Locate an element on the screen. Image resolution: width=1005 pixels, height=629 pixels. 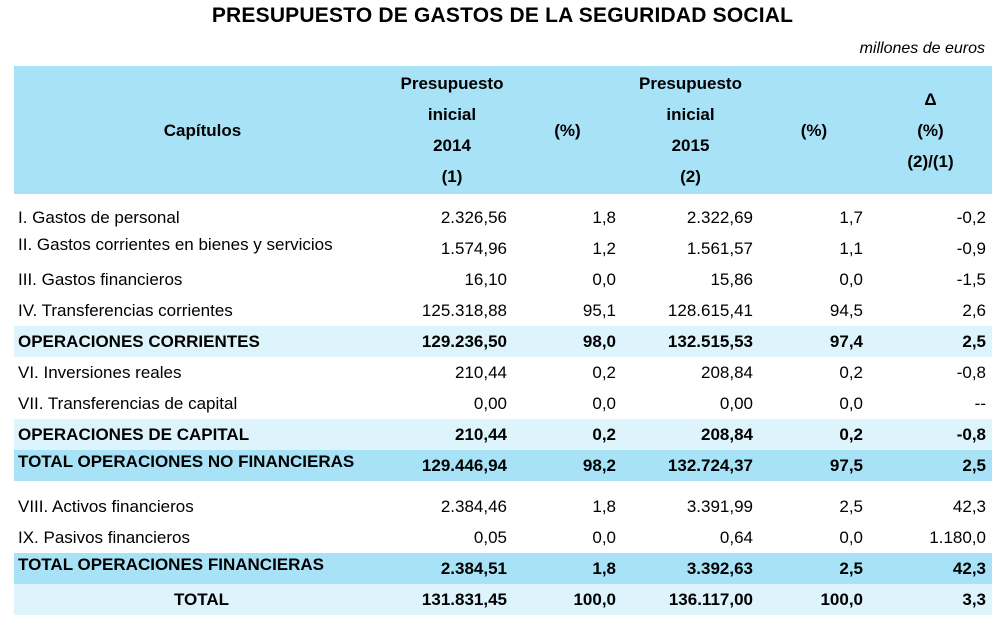
cell-budget-2014: 0,05 is located at coordinates (490, 537).